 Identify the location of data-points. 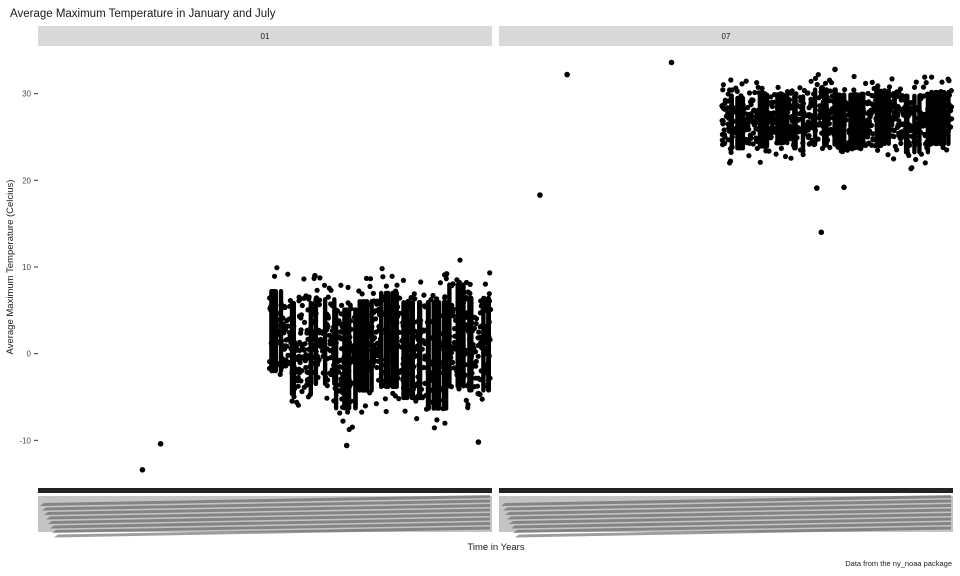
(316, 365).